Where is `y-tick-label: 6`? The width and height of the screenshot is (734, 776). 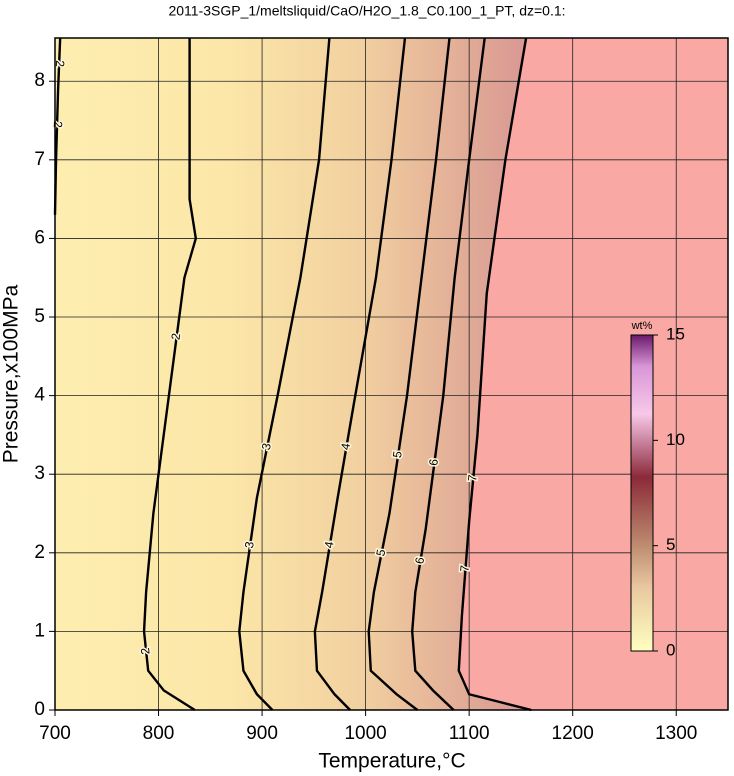
y-tick-label: 6 is located at coordinates (39, 237).